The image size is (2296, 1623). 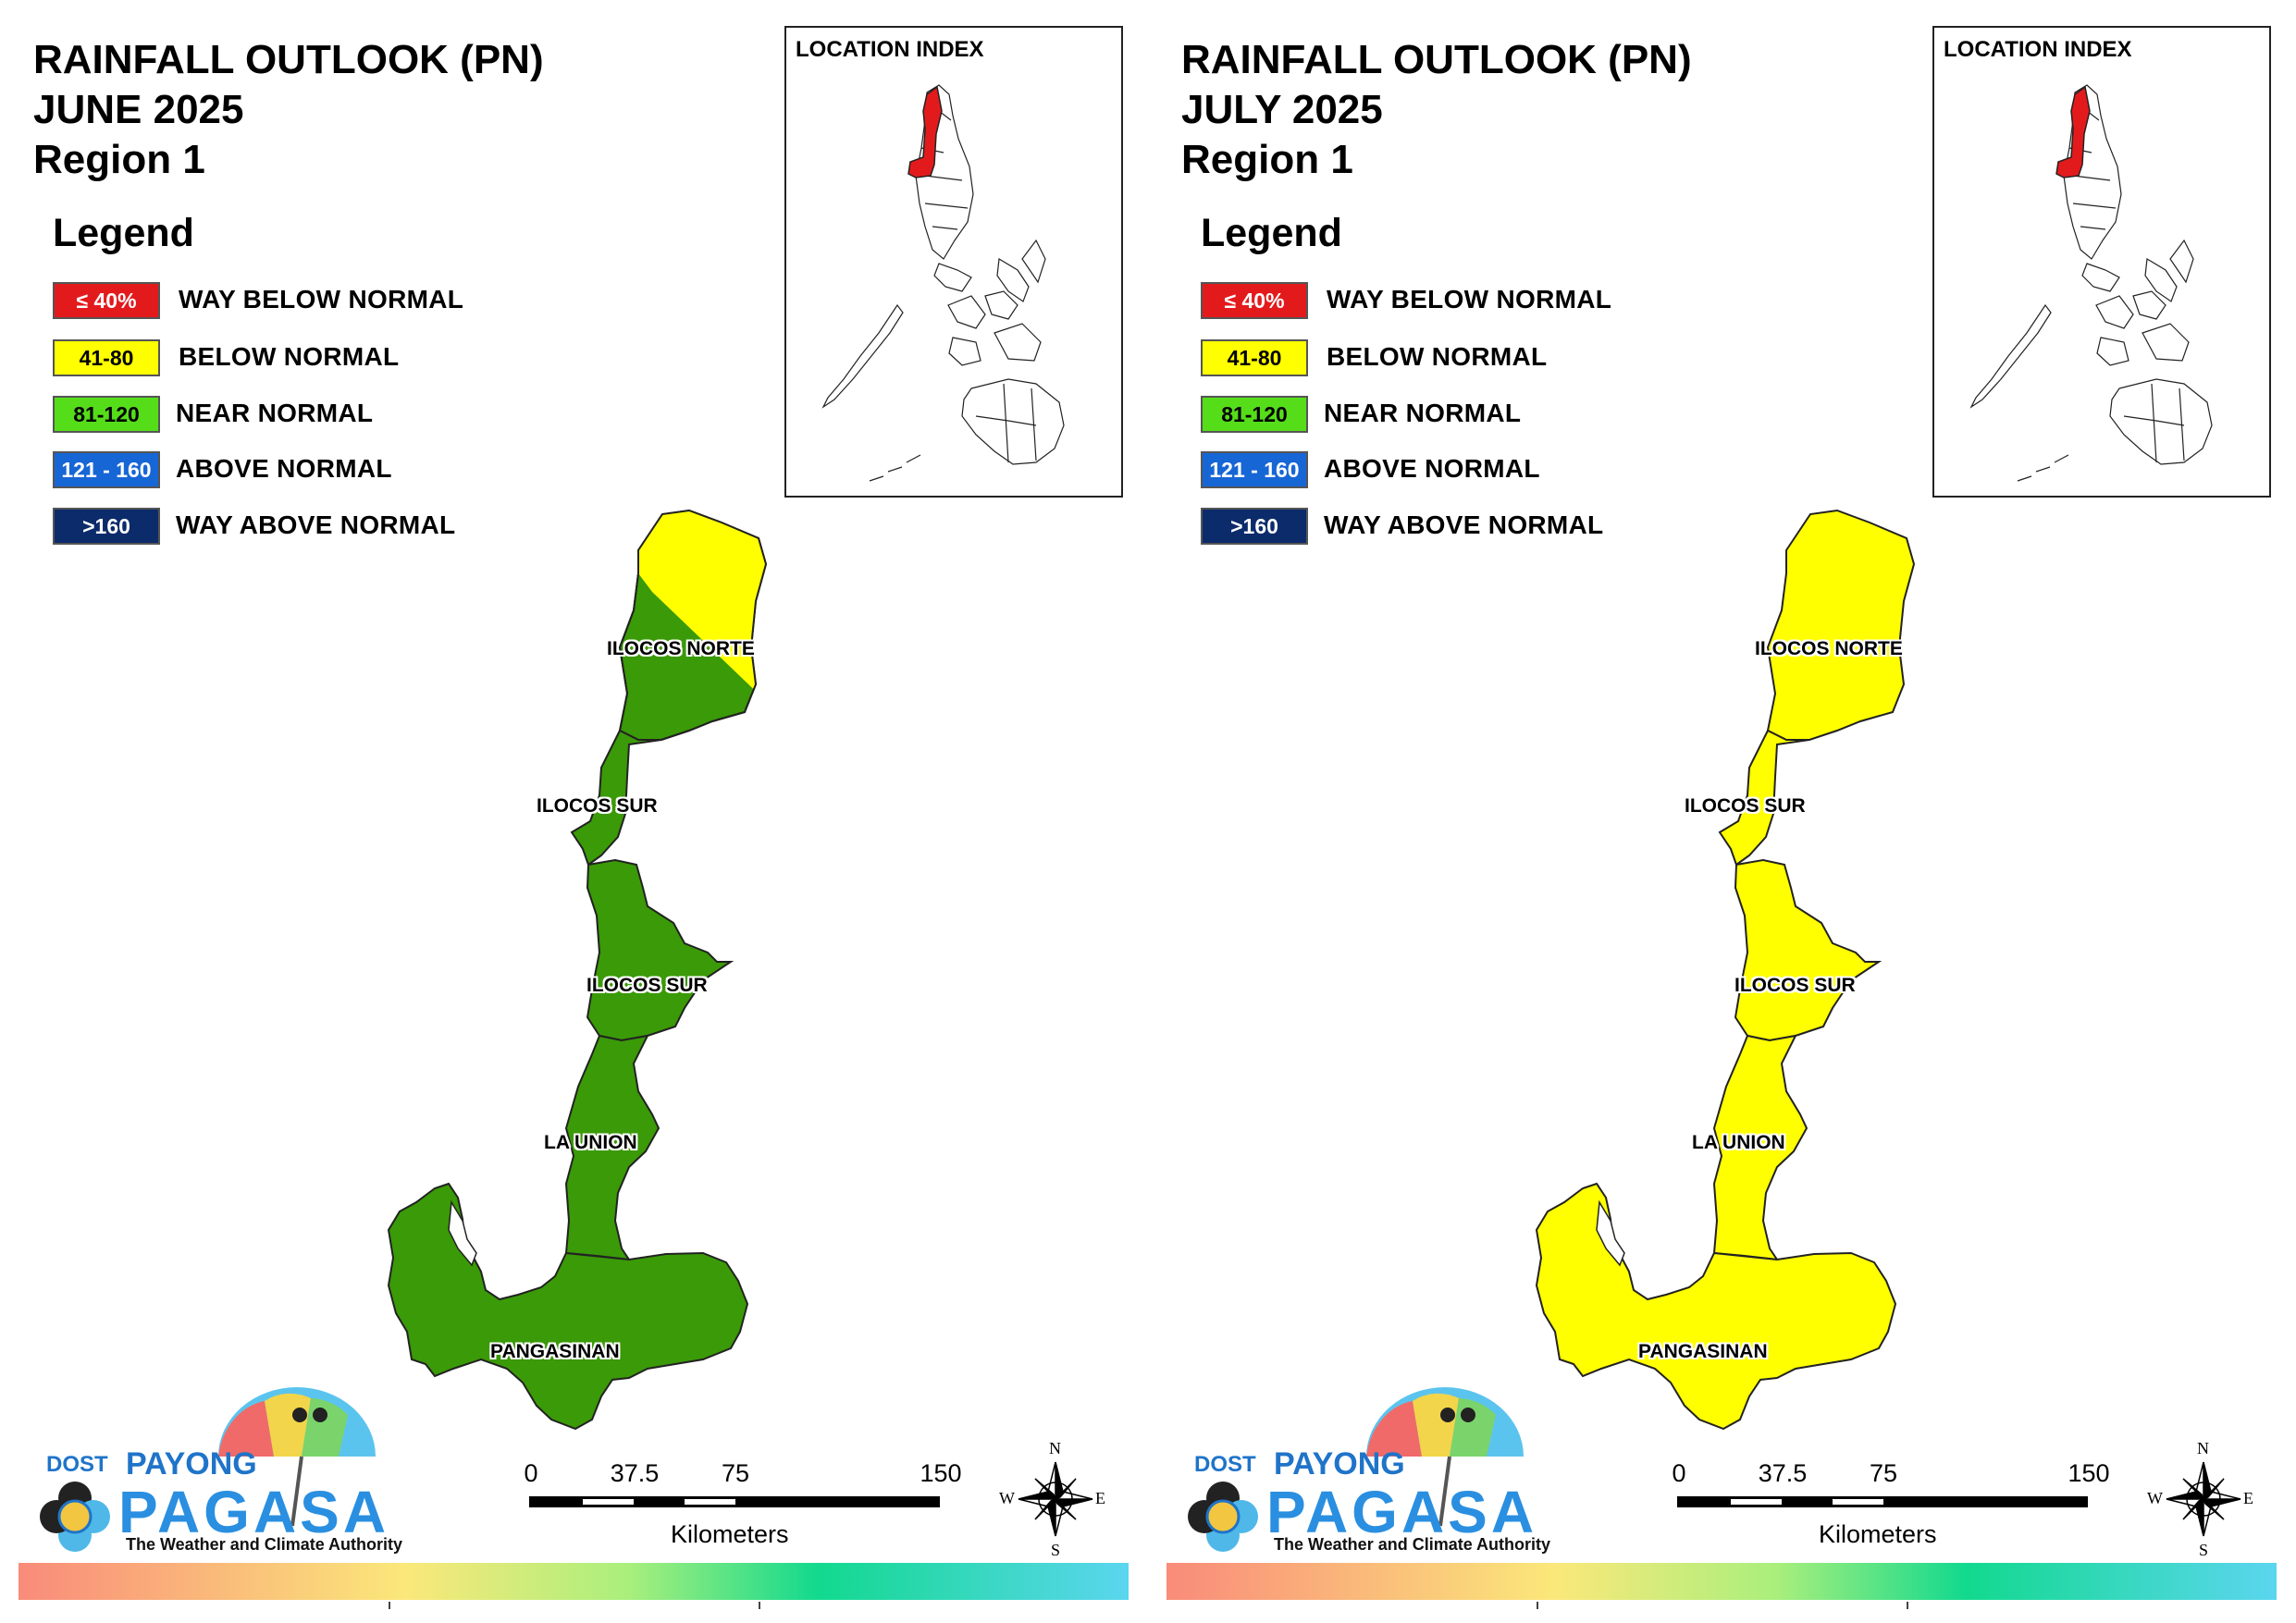 What do you see at coordinates (1282, 109) in the screenshot?
I see `title-month: JULY 2025` at bounding box center [1282, 109].